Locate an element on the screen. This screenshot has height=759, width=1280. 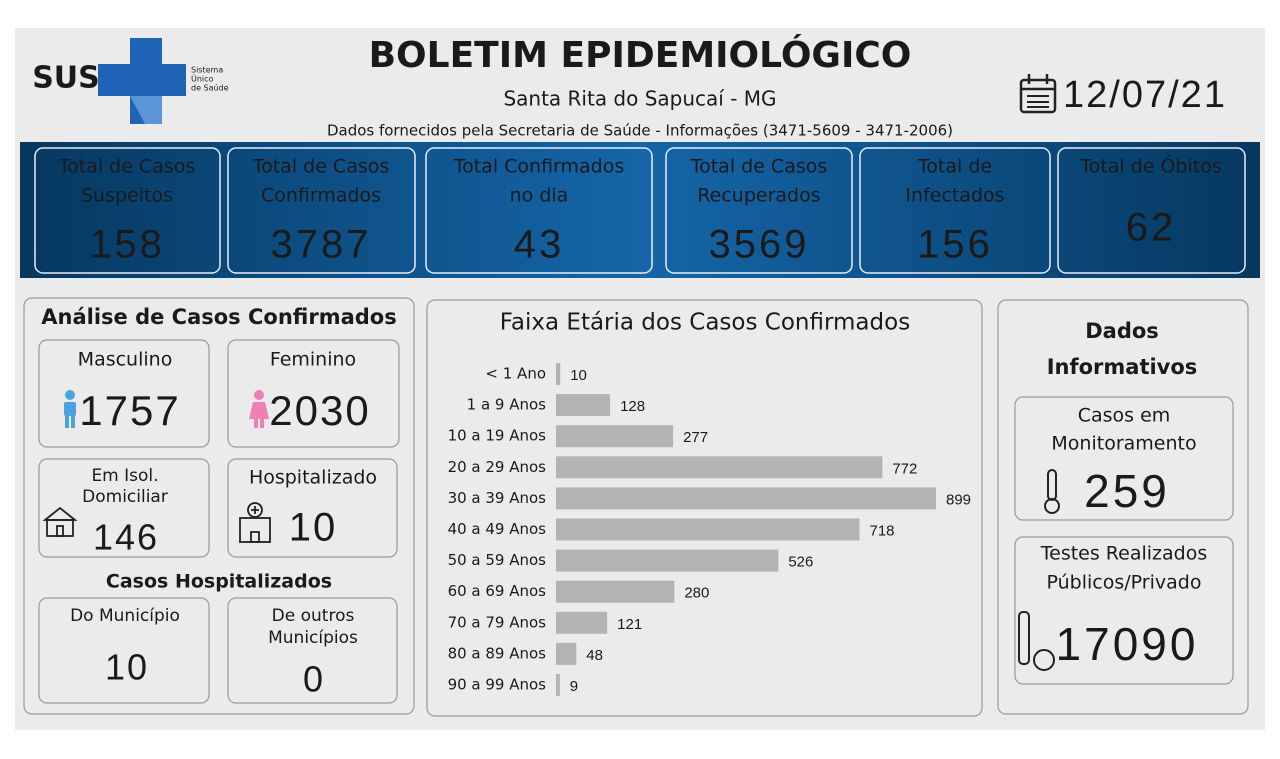
summary-value: 3569 is located at coordinates (759, 245).